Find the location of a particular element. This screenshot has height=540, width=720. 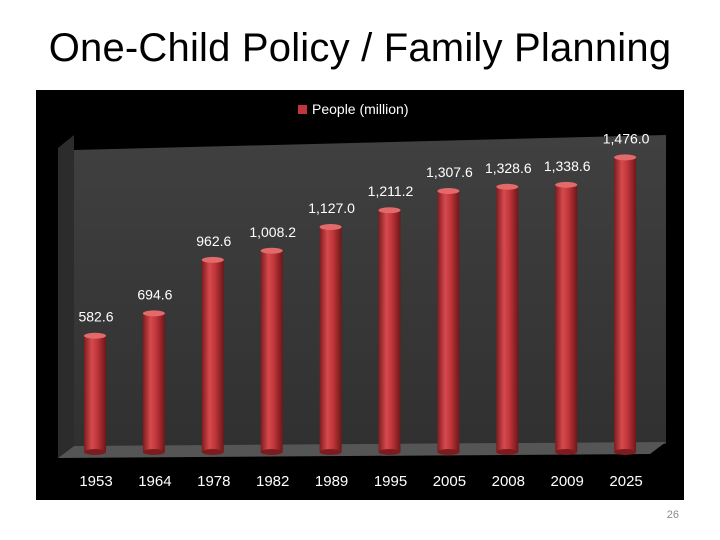

bar-cap-1995 is located at coordinates (389, 210).